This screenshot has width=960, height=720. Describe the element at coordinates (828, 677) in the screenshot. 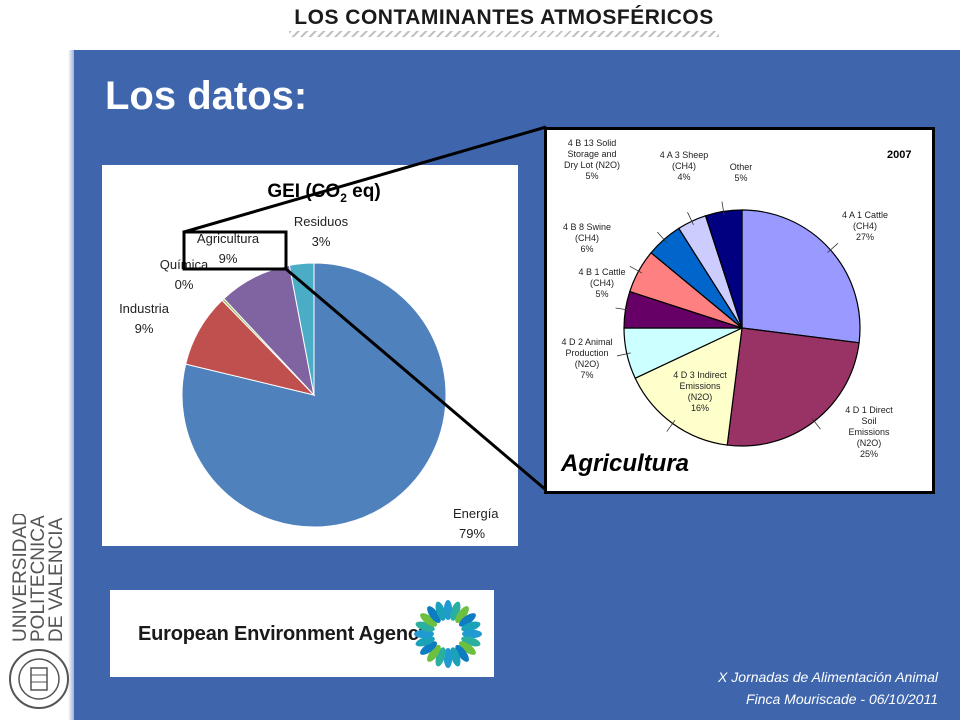

I see `footer-line-1: X Jornadas de Alimentación Animal` at that location.